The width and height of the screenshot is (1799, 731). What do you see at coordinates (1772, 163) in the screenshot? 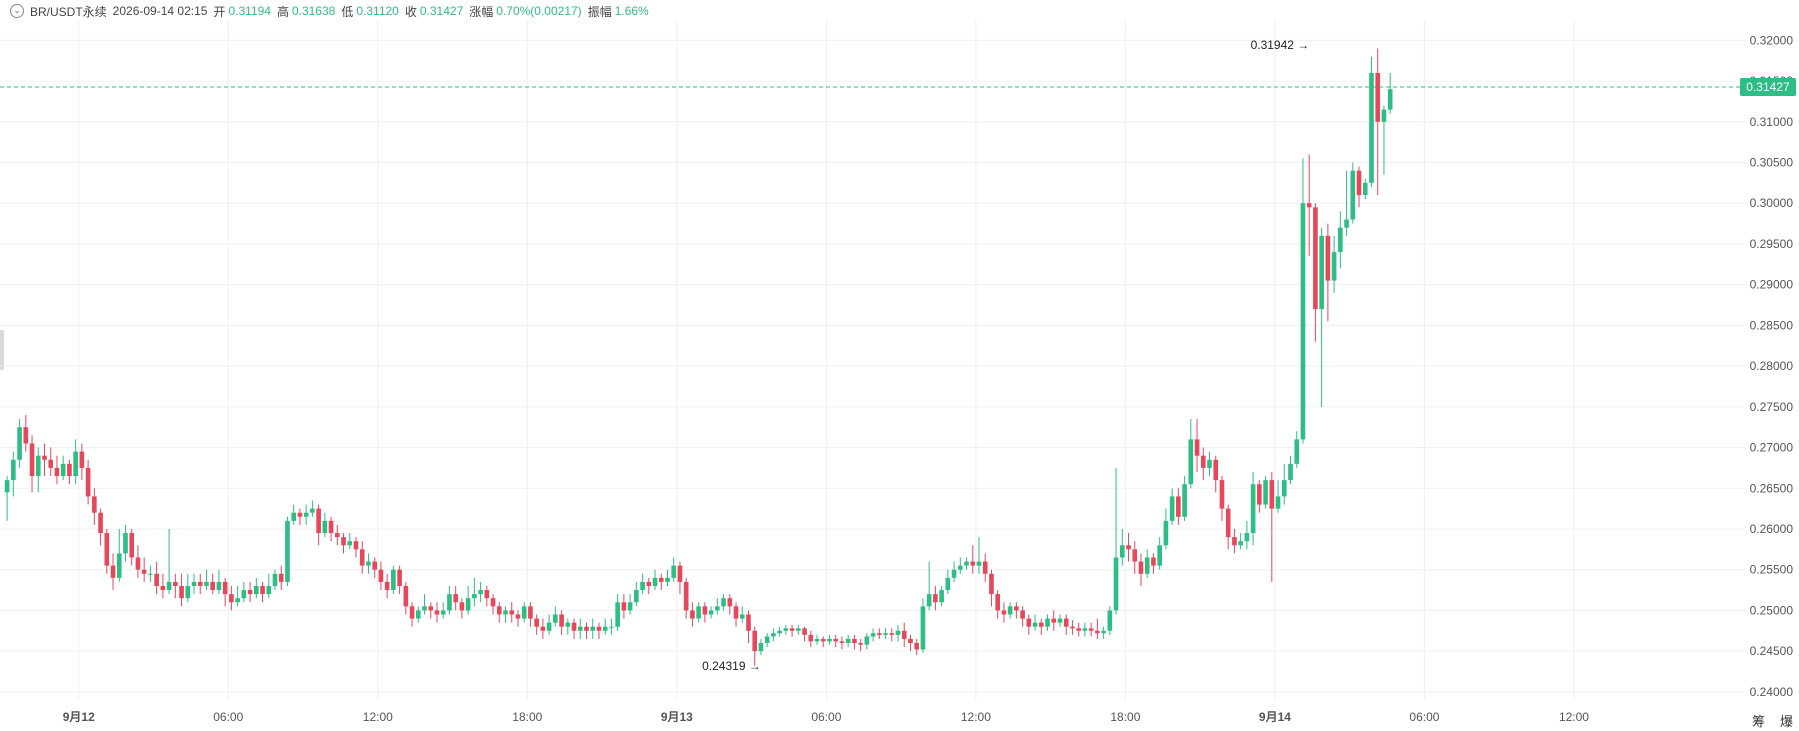
I see `y-tick-label: 0.30500` at bounding box center [1772, 163].